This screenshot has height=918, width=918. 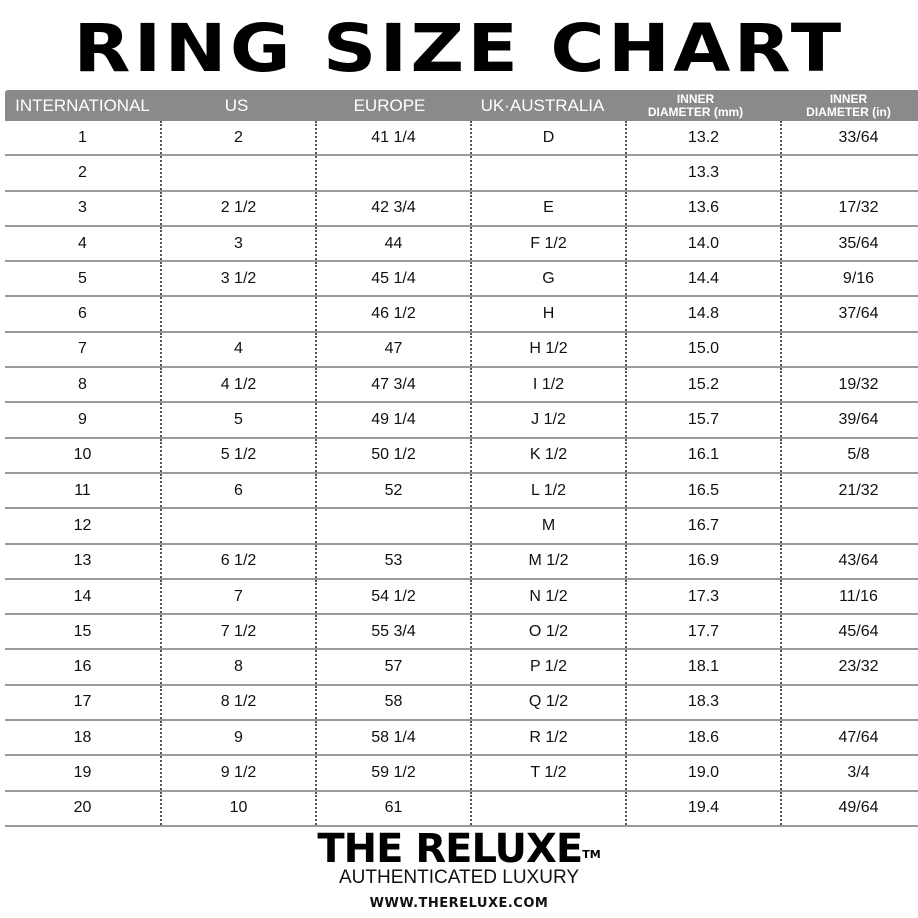 I want to click on column-header-uk-australia: UK·AUSTRALIA, so click(x=542, y=105).